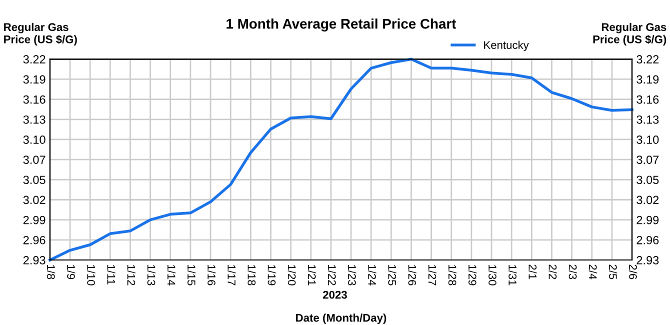 This screenshot has height=325, width=670. What do you see at coordinates (593, 272) in the screenshot?
I see `x-tick-label: 2/4` at bounding box center [593, 272].